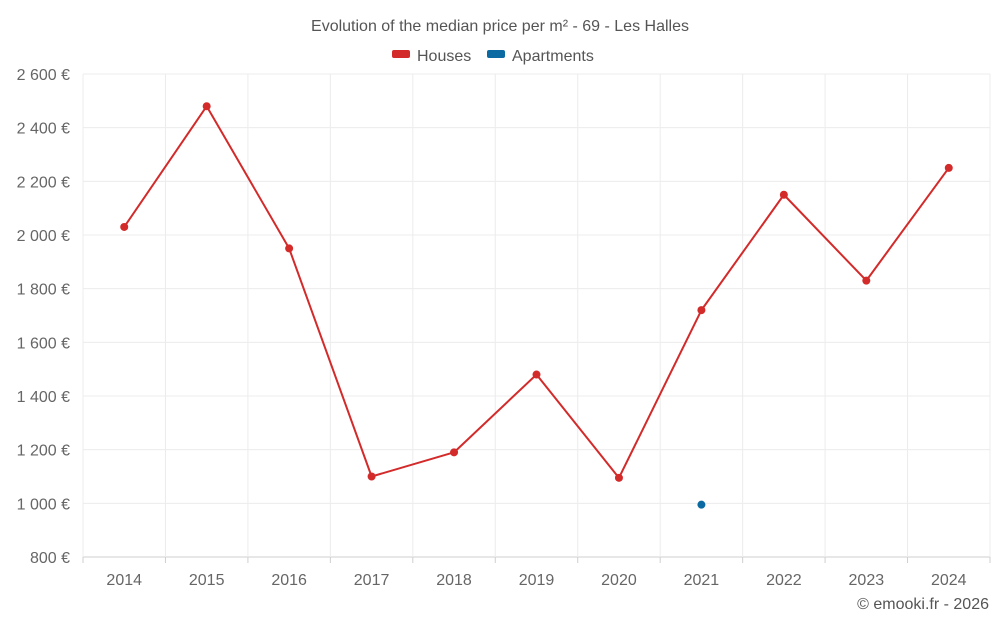  What do you see at coordinates (43, 451) in the screenshot?
I see `y-tick-label: 1 200 €` at bounding box center [43, 451].